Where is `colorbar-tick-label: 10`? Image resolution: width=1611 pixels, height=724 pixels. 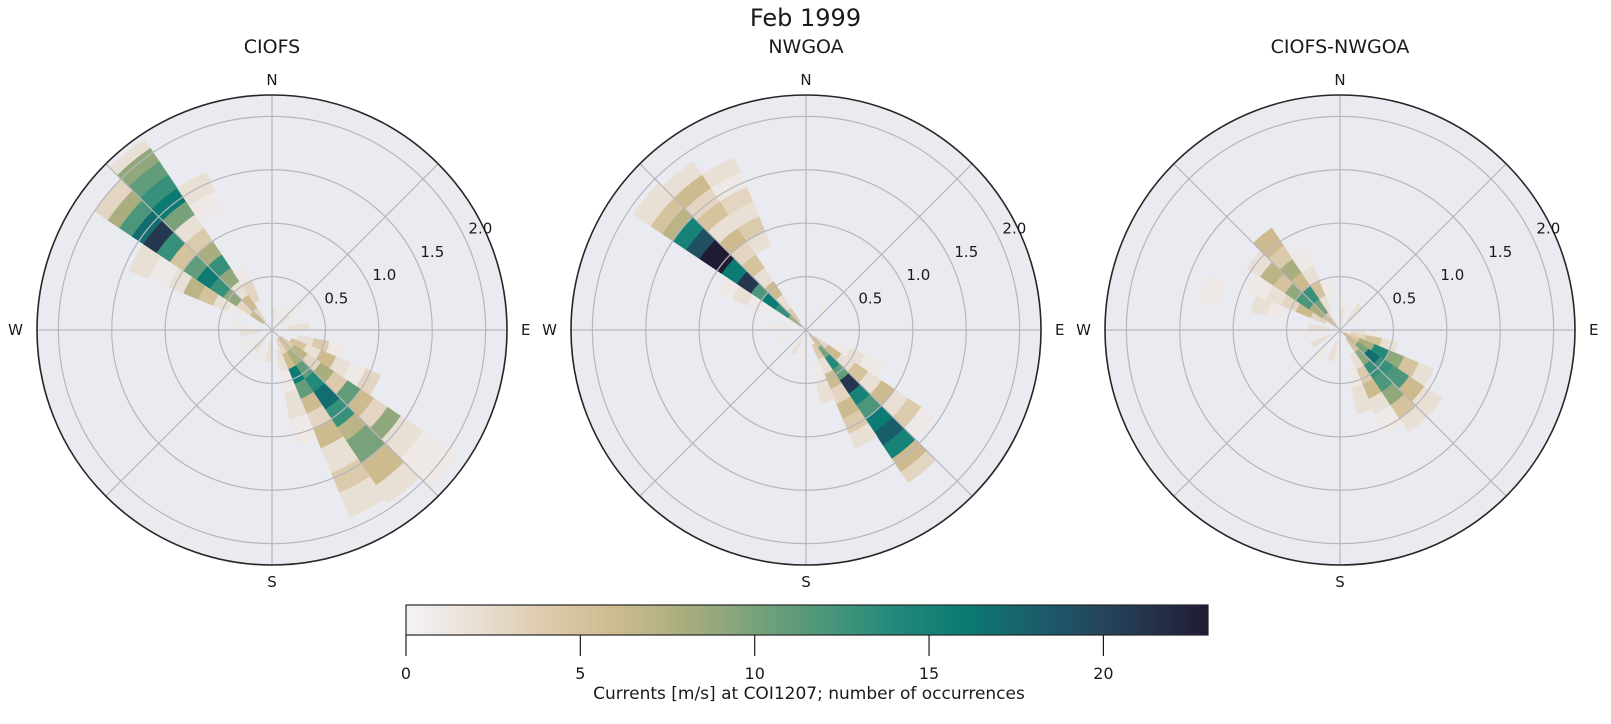
colorbar-tick-label: 10 is located at coordinates (755, 673).